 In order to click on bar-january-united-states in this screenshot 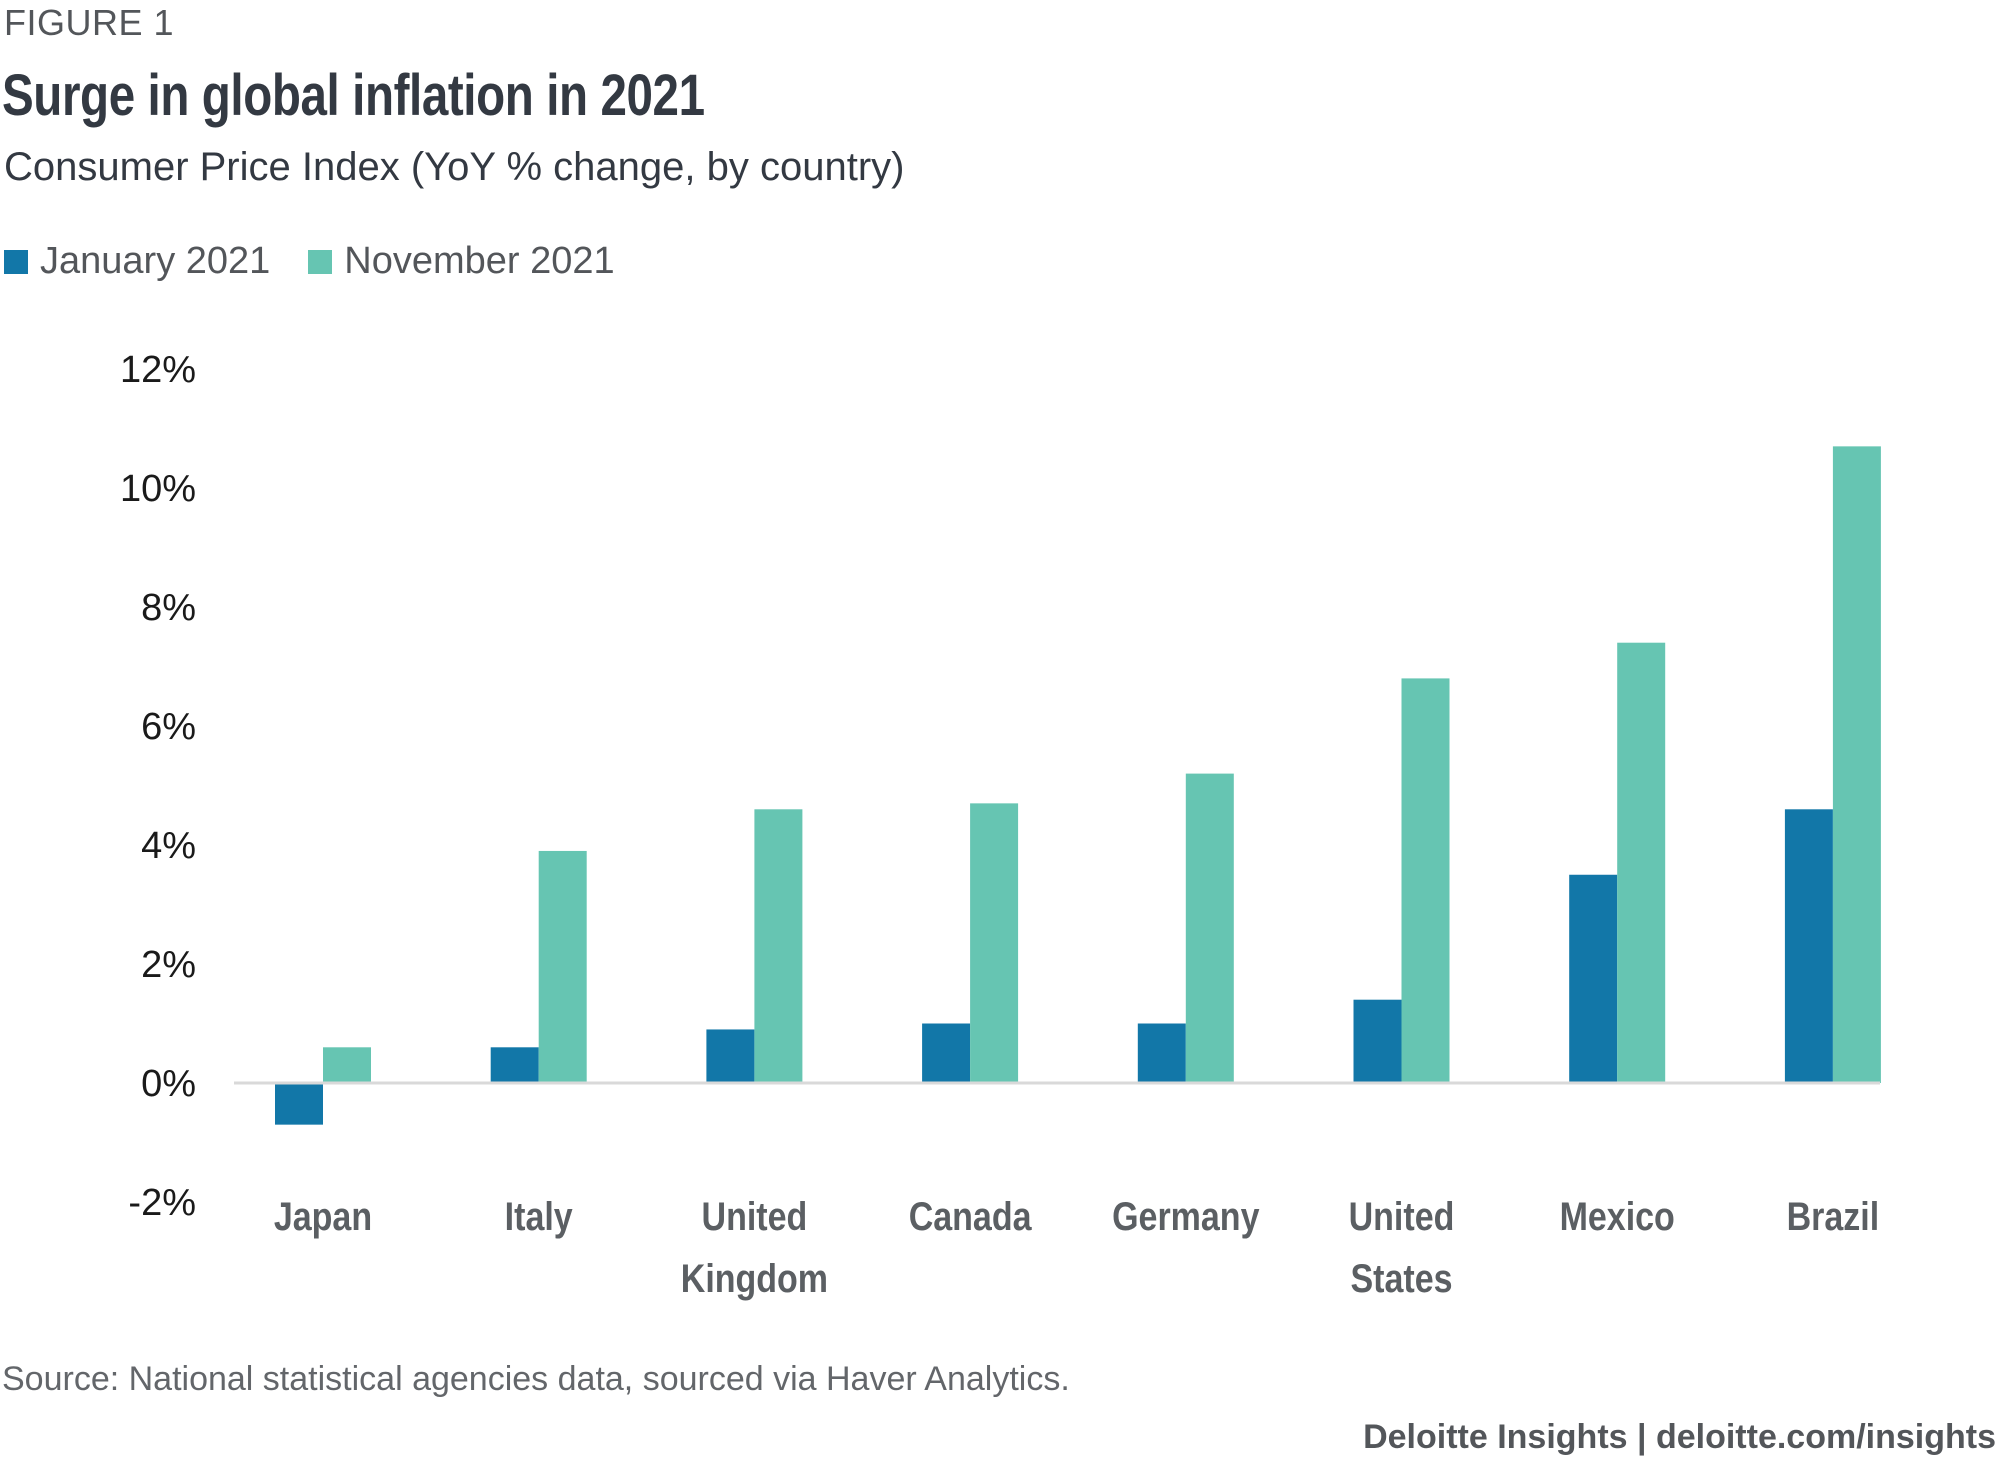, I will do `click(1377, 1041)`.